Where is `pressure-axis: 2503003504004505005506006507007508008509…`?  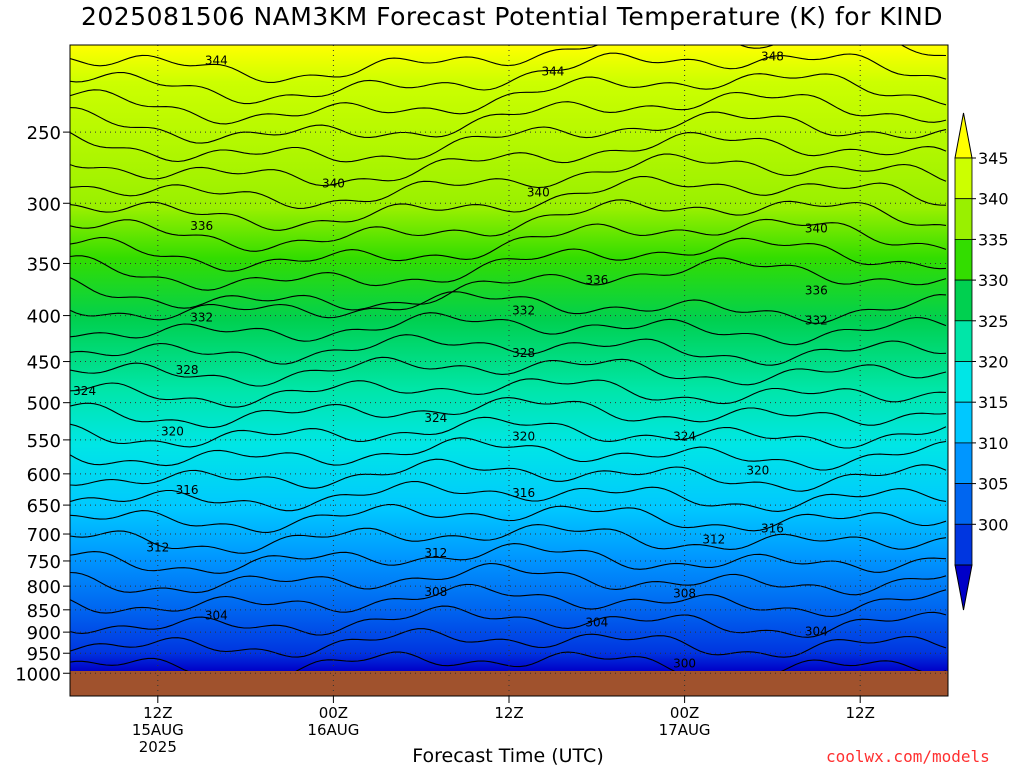
pressure-axis: 2503003504004505005506006507007508008509… is located at coordinates (42, 404).